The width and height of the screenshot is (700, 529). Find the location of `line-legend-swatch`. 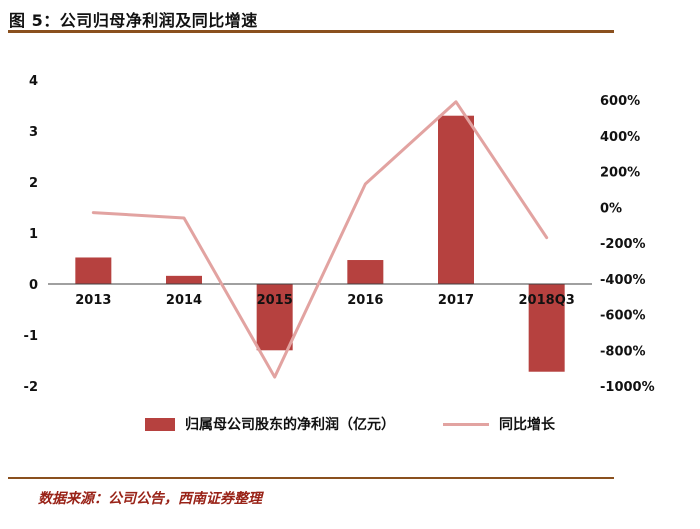

line-legend-swatch is located at coordinates (466, 424).